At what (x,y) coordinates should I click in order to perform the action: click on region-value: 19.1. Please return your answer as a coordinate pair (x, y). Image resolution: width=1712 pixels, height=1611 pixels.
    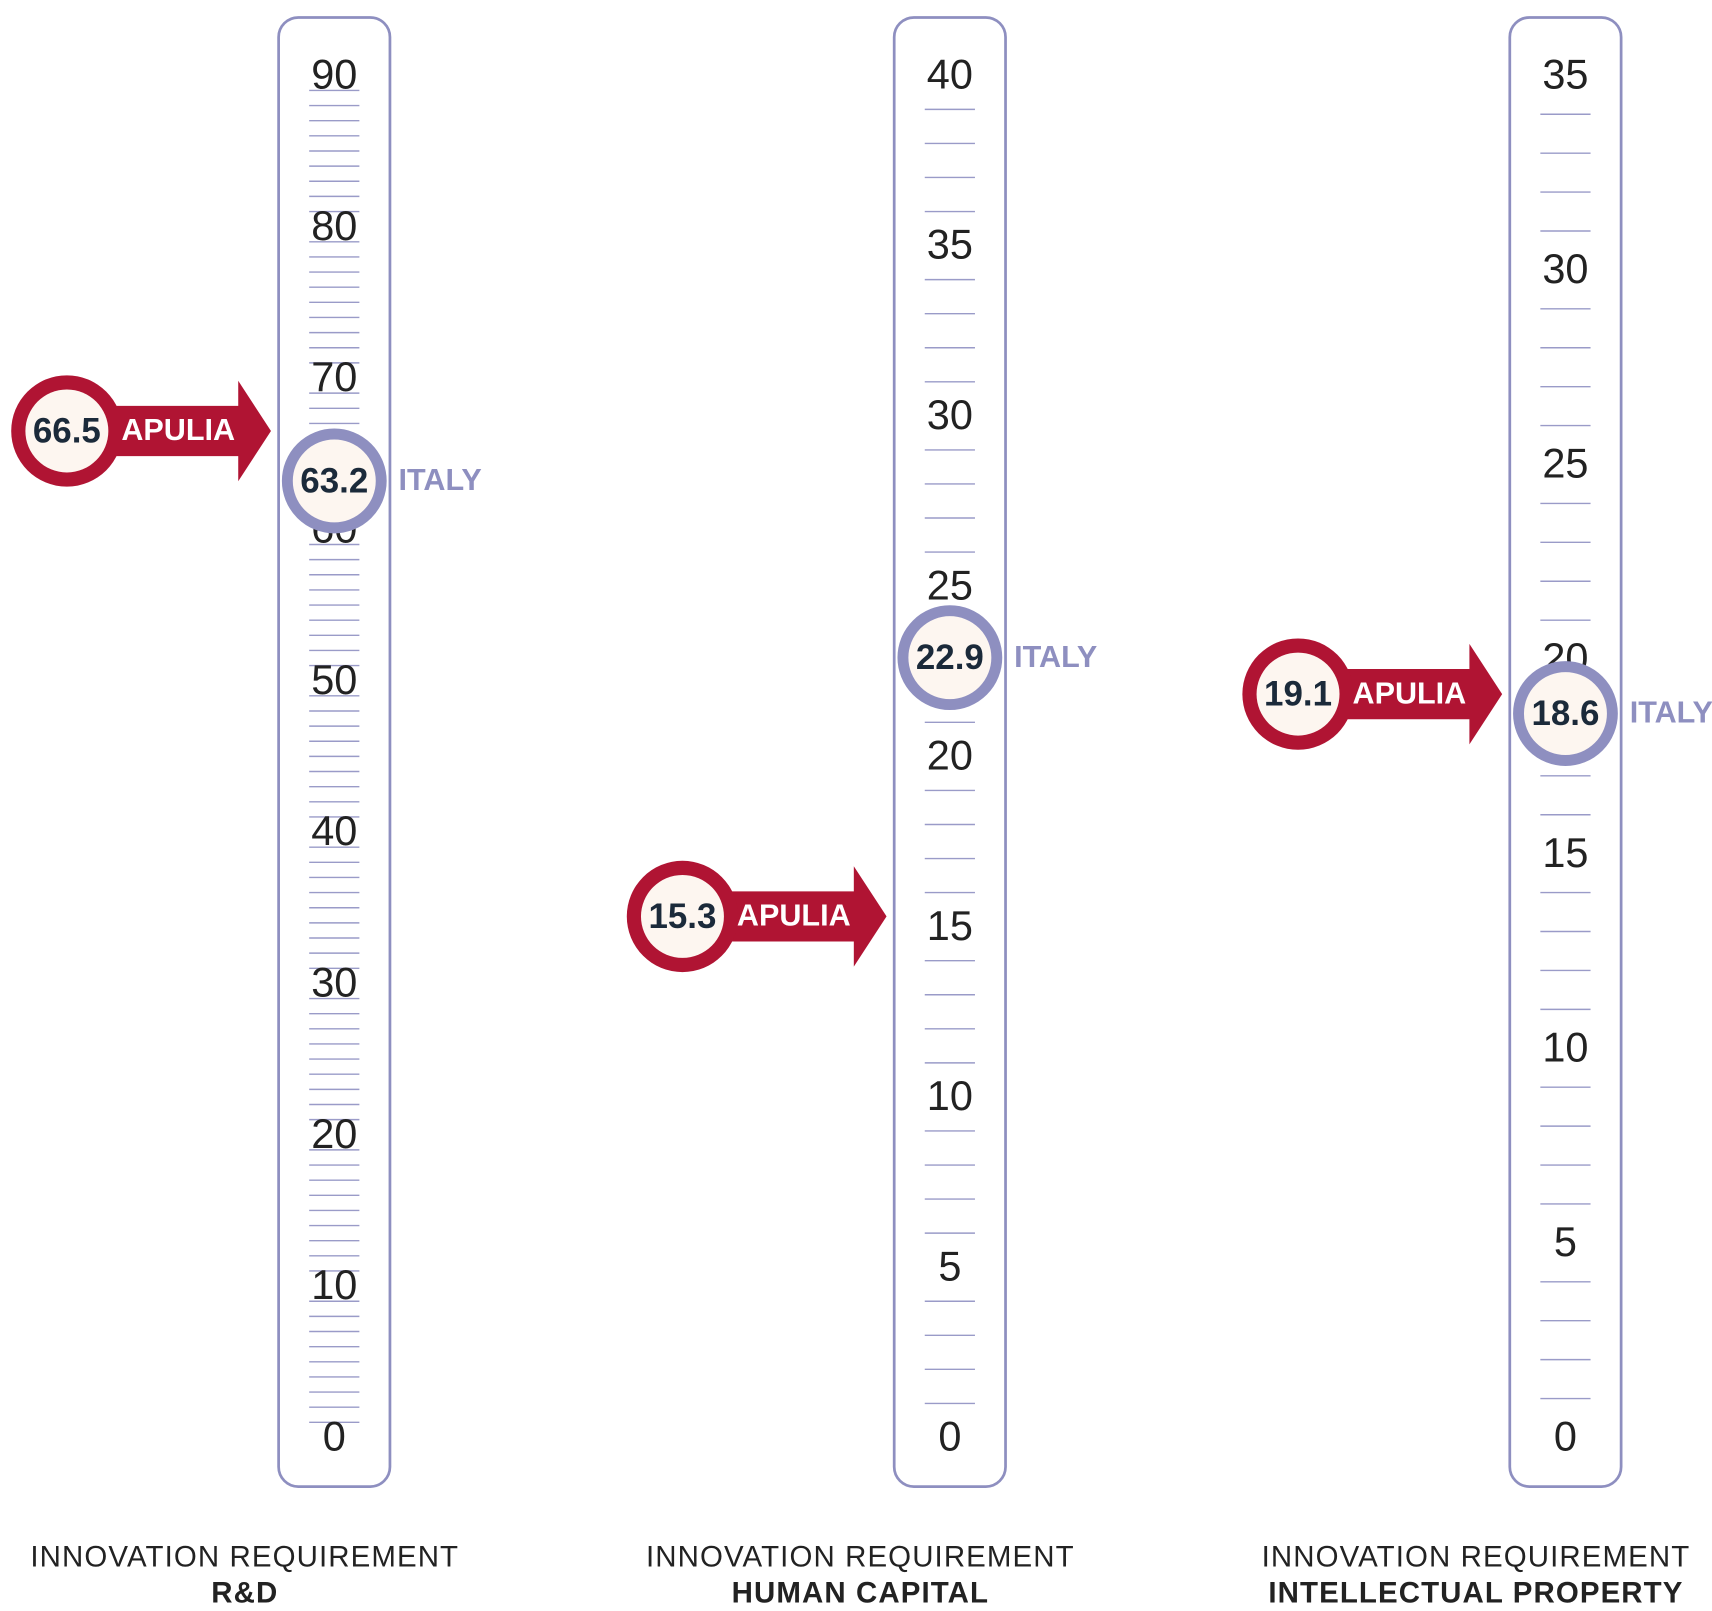
    Looking at the image, I should click on (1298, 694).